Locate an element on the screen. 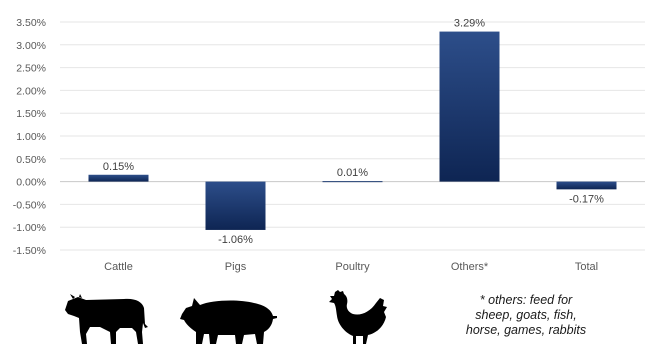 The width and height of the screenshot is (647, 344). bar-poultry is located at coordinates (352, 182).